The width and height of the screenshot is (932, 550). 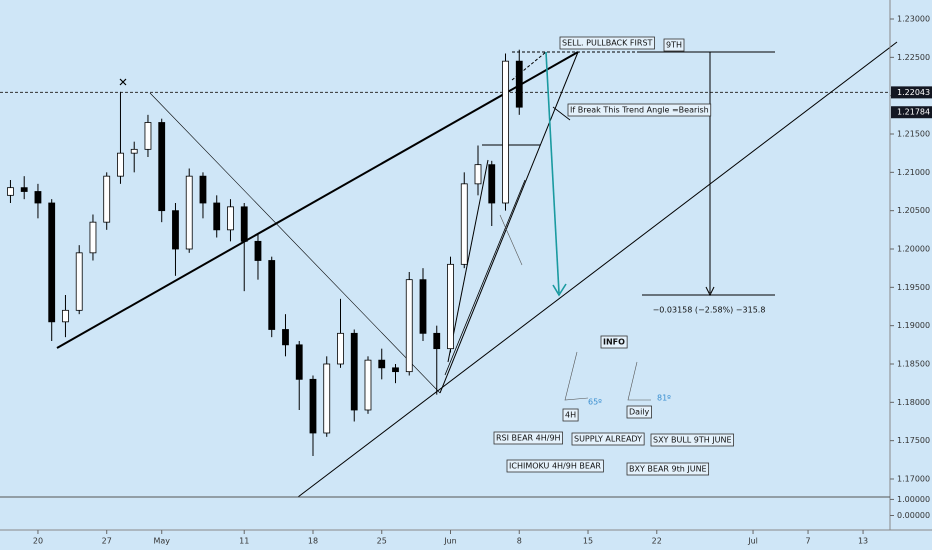 I want to click on annotation: 65º, so click(x=595, y=402).